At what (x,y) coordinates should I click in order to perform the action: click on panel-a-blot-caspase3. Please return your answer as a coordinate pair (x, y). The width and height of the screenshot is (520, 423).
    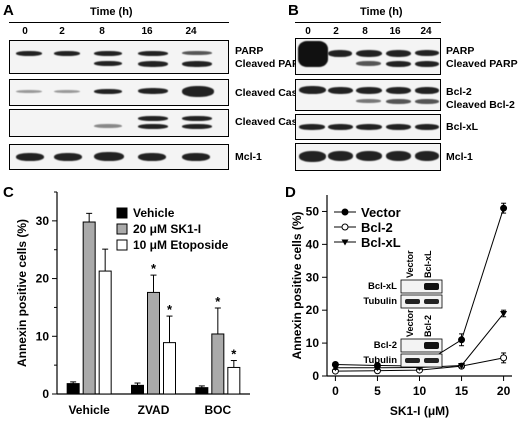
    Looking at the image, I should click on (119, 123).